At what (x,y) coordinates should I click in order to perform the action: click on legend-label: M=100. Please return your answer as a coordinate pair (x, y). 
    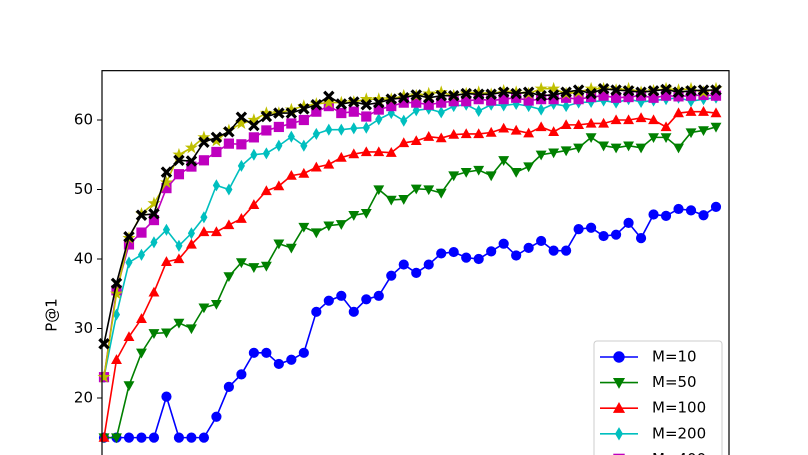
    Looking at the image, I should click on (679, 408).